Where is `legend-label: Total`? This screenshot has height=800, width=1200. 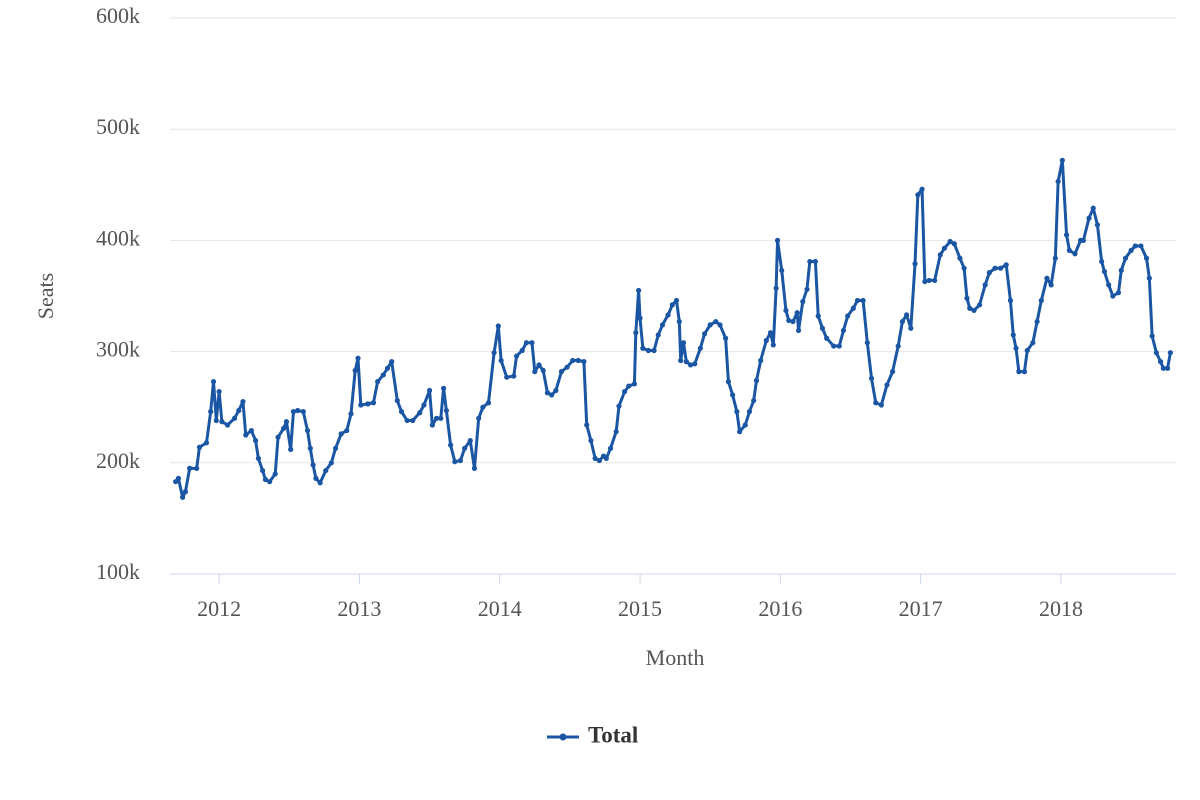
legend-label: Total is located at coordinates (613, 734).